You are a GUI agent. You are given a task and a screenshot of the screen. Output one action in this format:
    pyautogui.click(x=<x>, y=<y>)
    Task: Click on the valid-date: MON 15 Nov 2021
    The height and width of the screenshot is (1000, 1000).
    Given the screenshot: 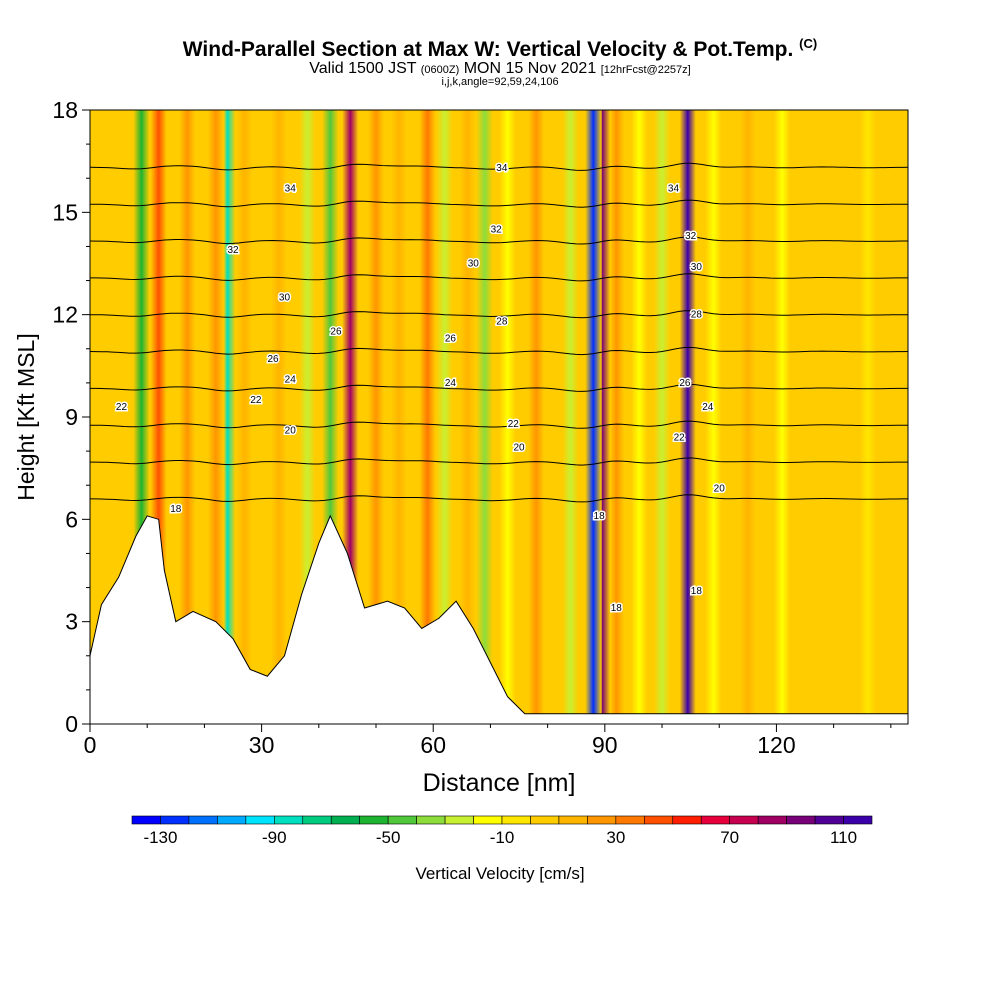 What is the action you would take?
    pyautogui.click(x=530, y=68)
    